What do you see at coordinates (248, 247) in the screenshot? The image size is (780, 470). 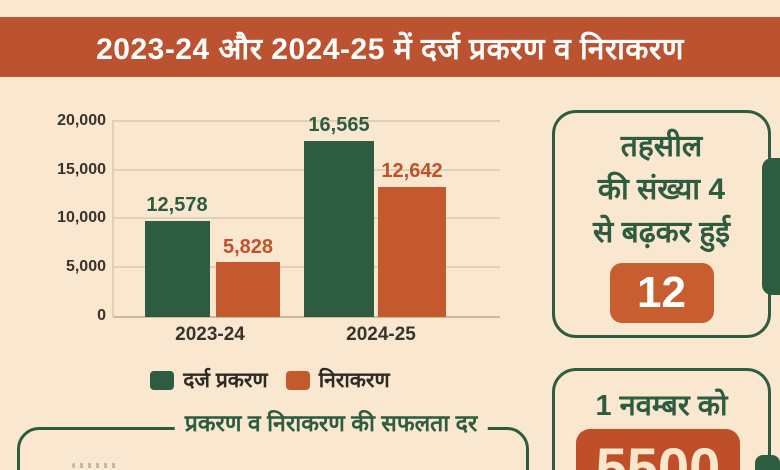 I see `value-label-5828: 5,828` at bounding box center [248, 247].